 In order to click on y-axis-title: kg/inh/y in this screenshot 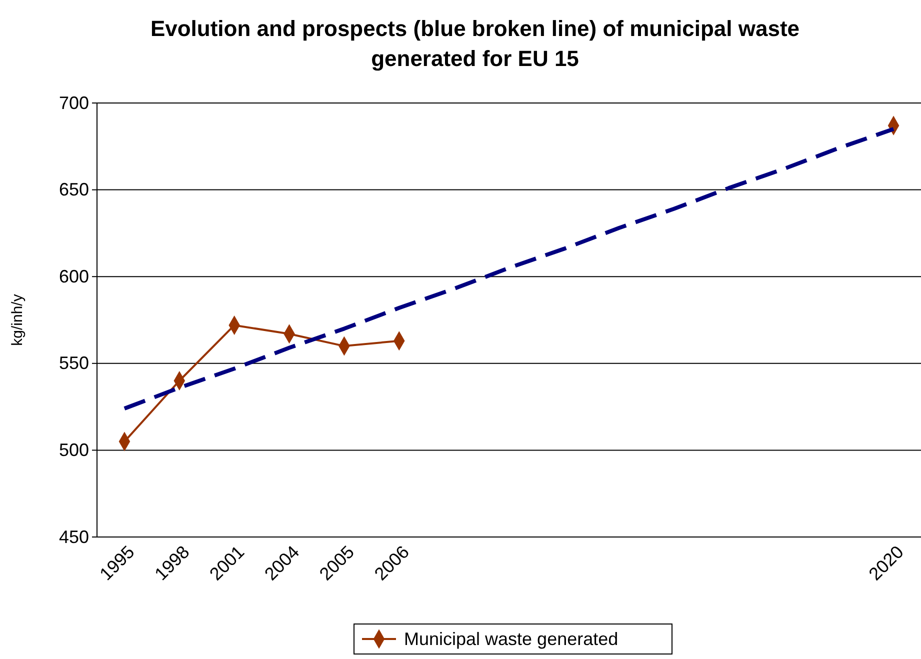, I will do `click(17, 320)`.